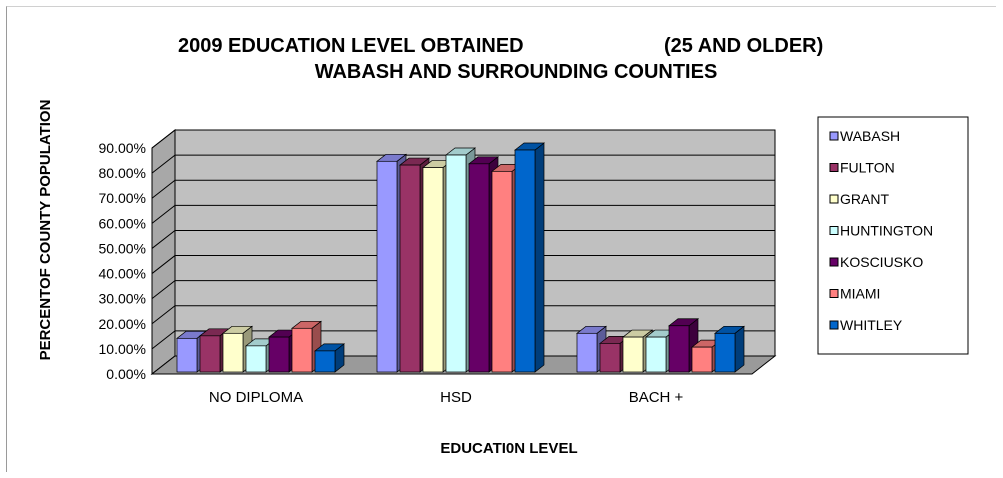 The height and width of the screenshot is (478, 1003). What do you see at coordinates (870, 136) in the screenshot?
I see `legend-label: WABASH` at bounding box center [870, 136].